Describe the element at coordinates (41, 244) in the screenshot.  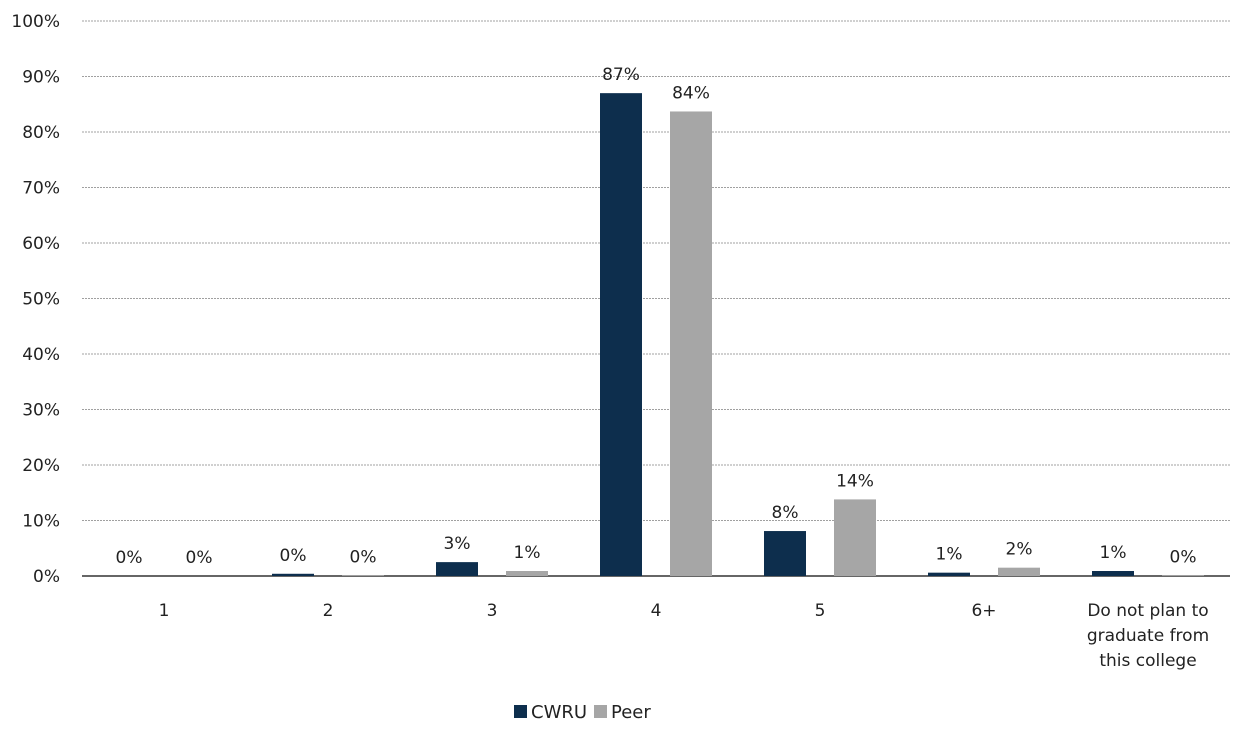
I see `y-tick-label: 60%` at that location.